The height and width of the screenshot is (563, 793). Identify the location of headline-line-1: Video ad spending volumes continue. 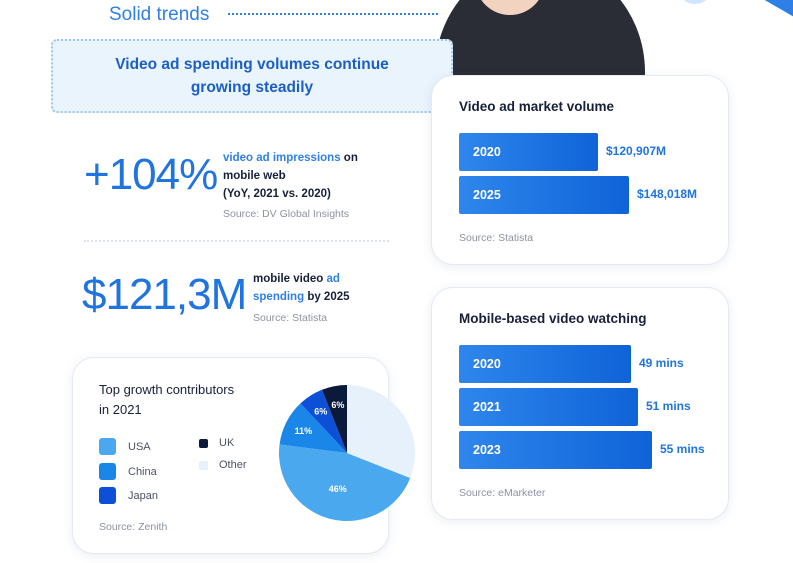
(252, 64).